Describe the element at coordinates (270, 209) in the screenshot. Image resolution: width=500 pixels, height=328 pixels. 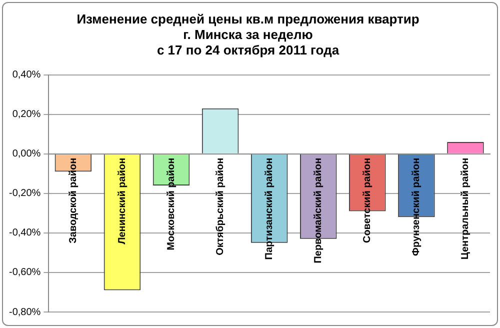
I see `x-tick-label: Партизанский район` at that location.